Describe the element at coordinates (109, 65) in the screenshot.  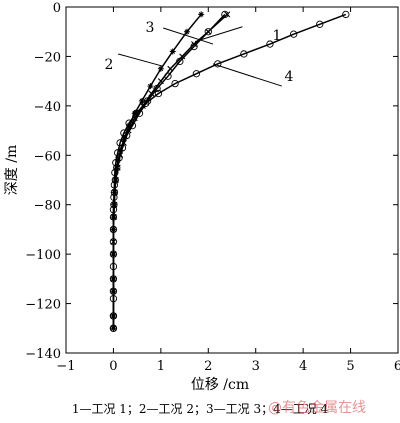
I see `annotation-label-2: 2` at that location.